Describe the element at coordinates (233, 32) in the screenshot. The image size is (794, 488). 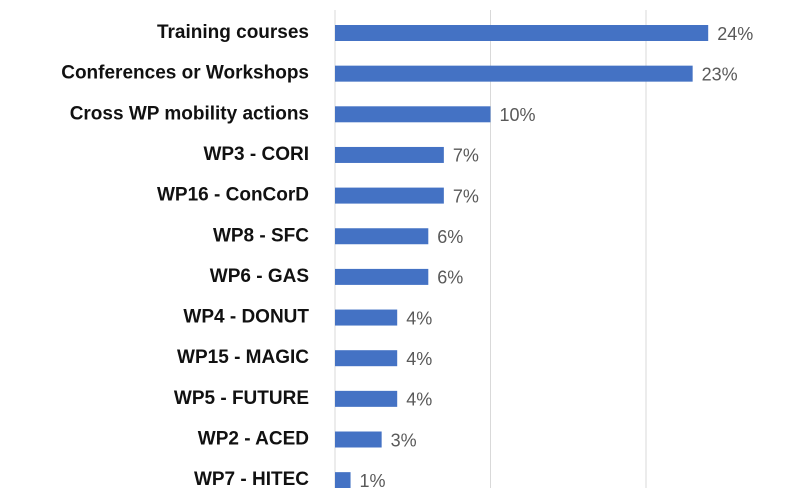
I see `category-label: Training courses` at that location.